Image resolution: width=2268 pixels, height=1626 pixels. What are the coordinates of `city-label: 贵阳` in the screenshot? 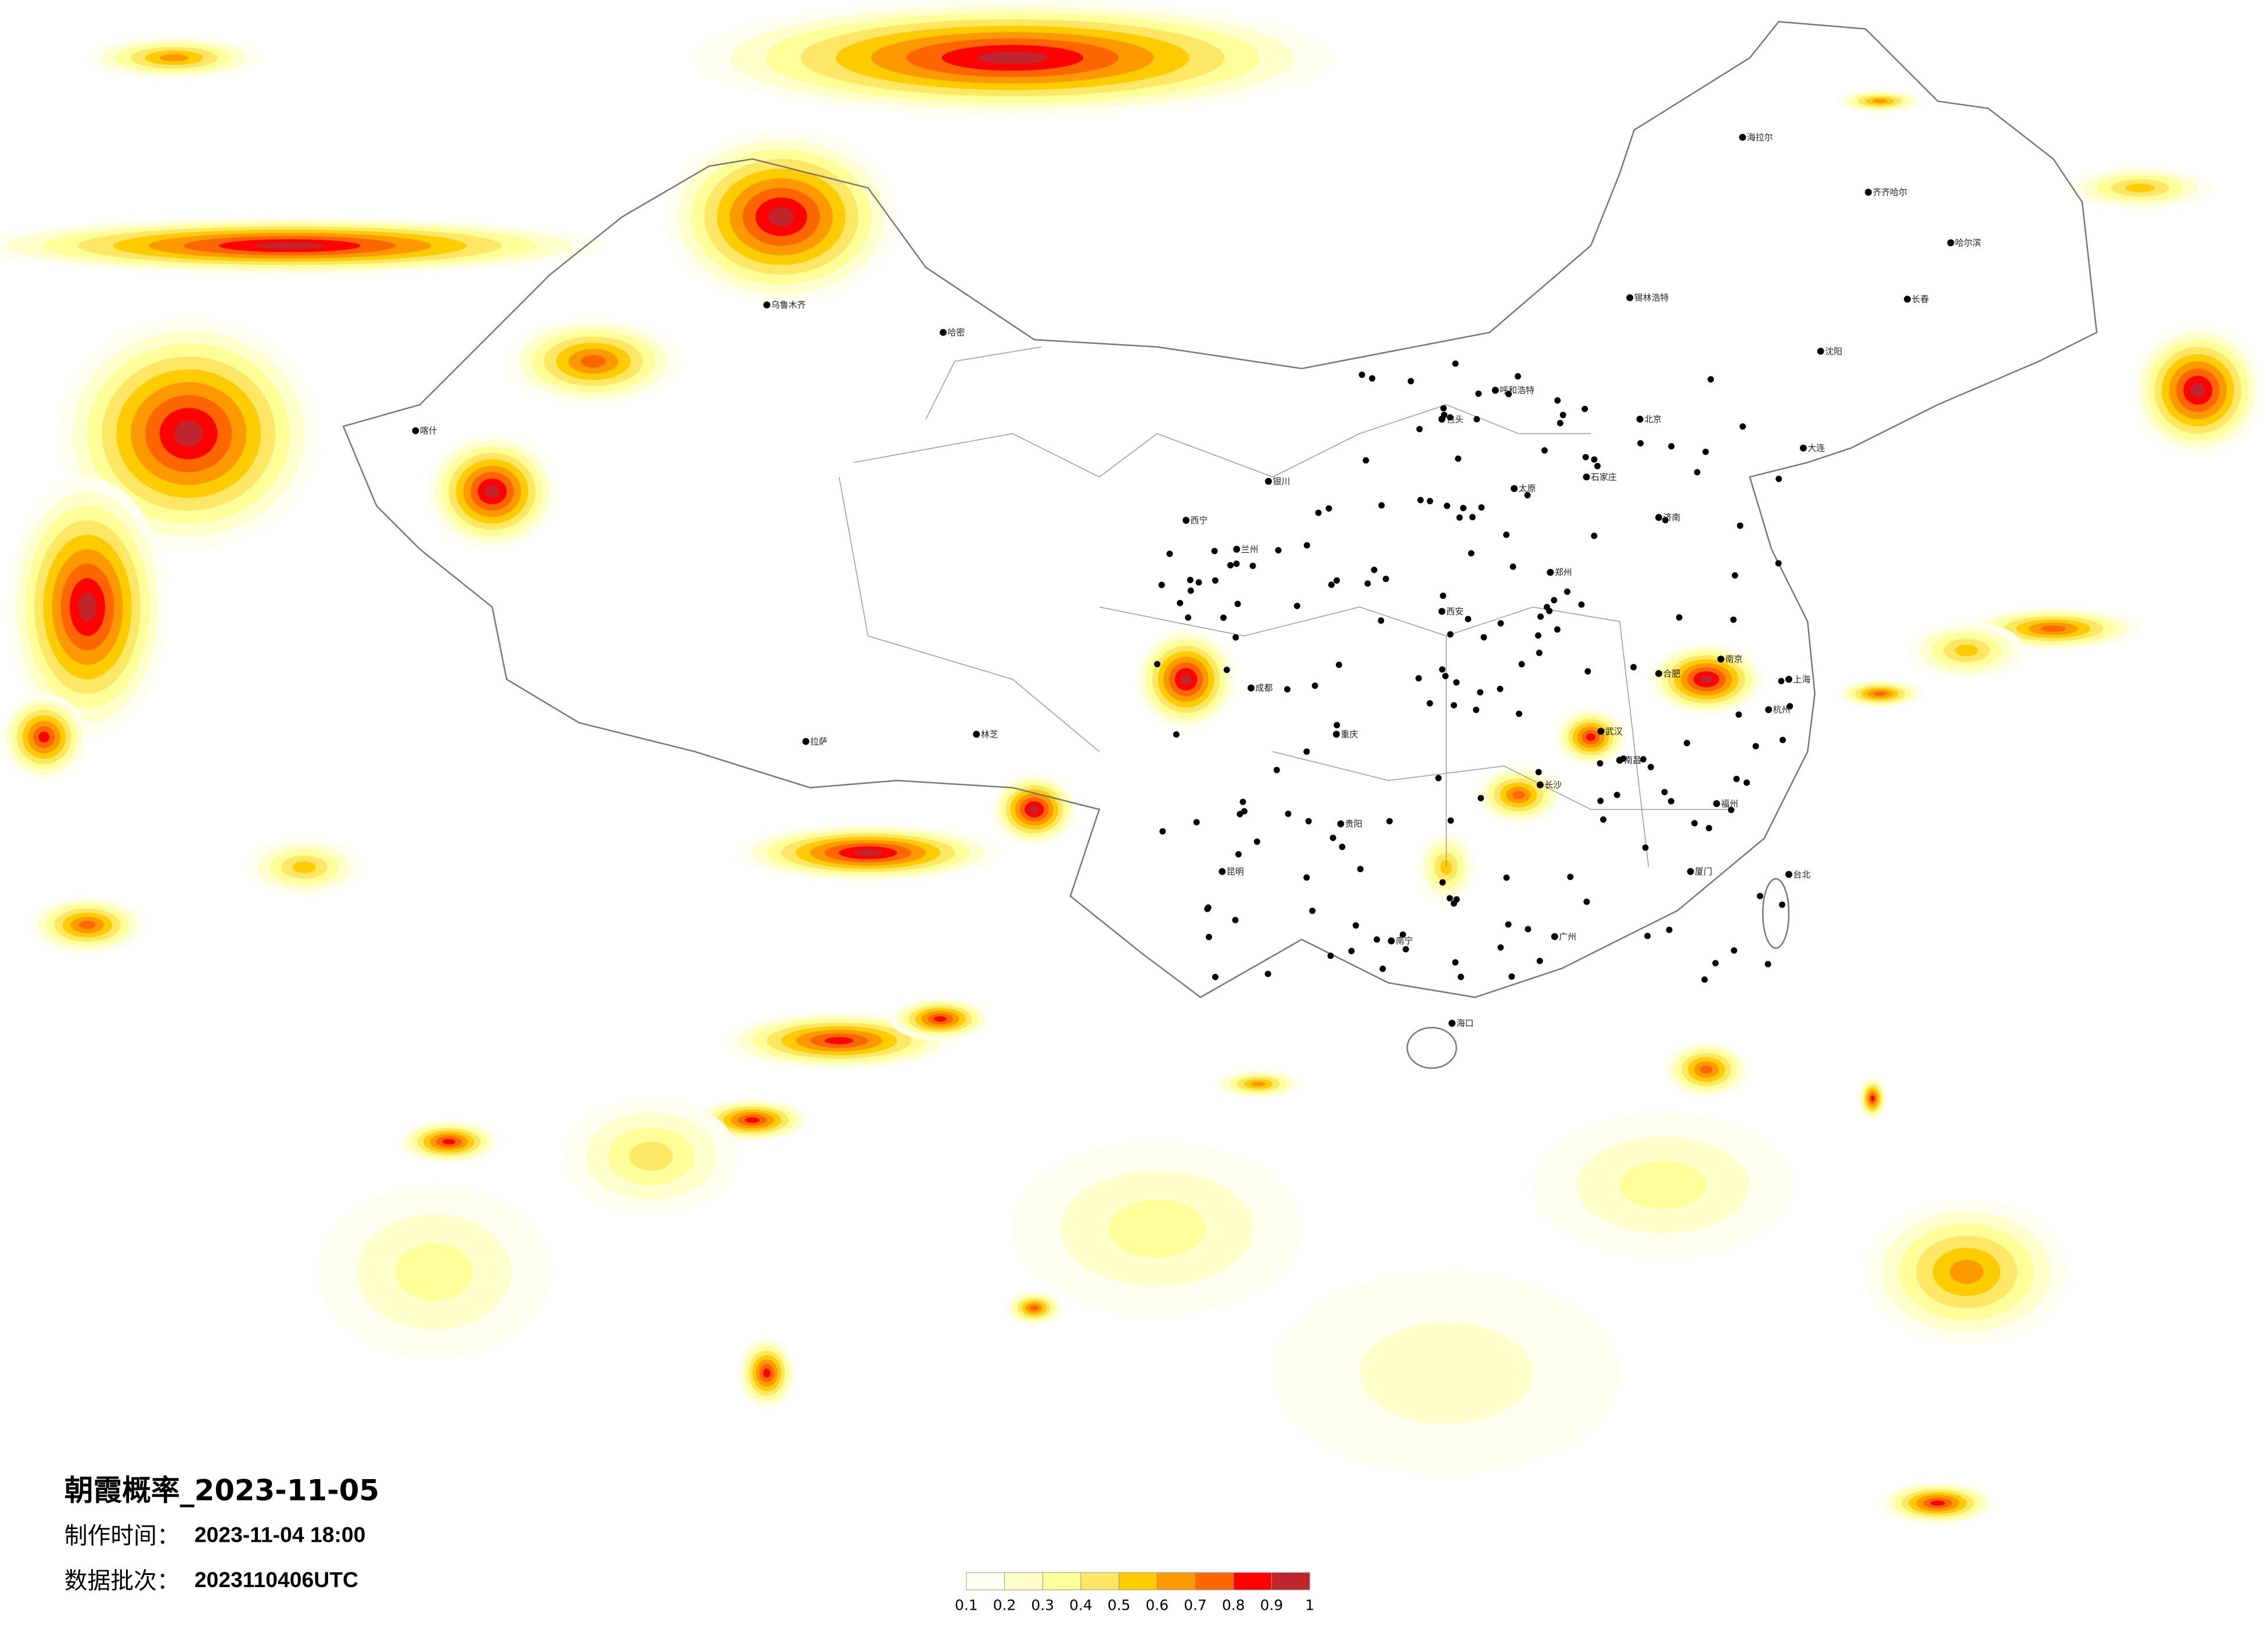 It's located at (1354, 824).